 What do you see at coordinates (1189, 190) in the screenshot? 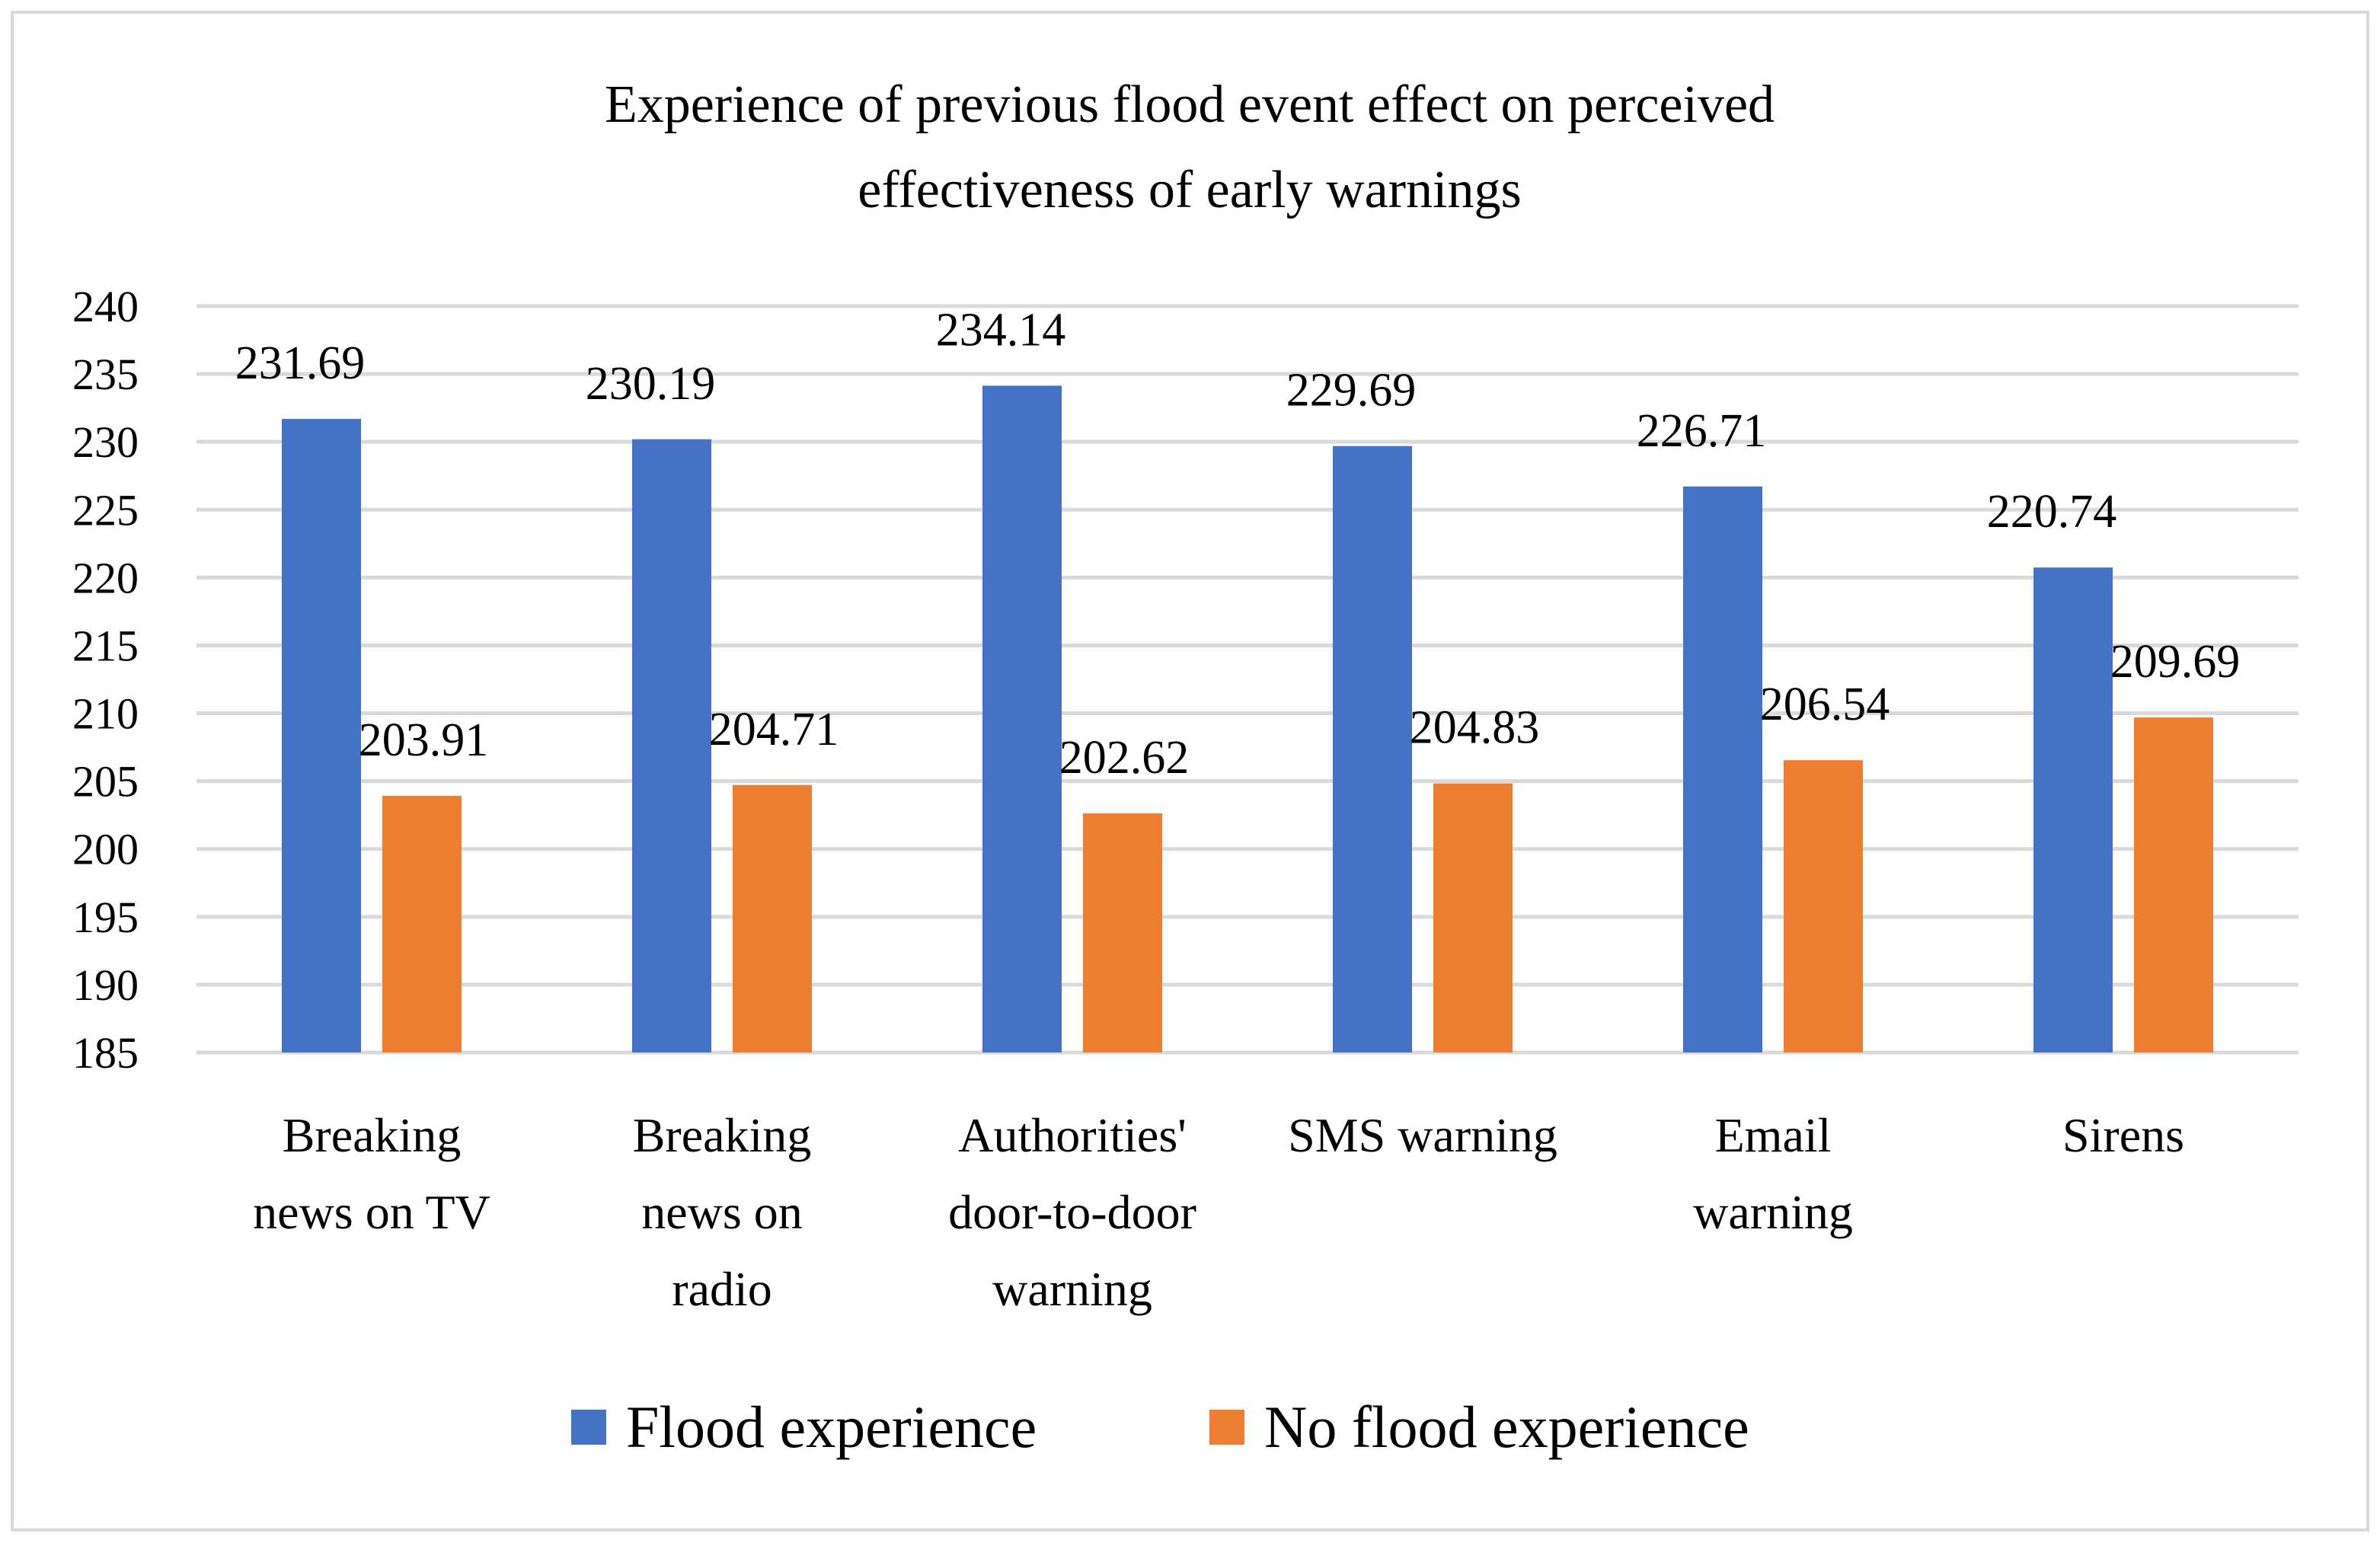
I see `chart-title-line-2: effectiveness of early warnings` at bounding box center [1189, 190].